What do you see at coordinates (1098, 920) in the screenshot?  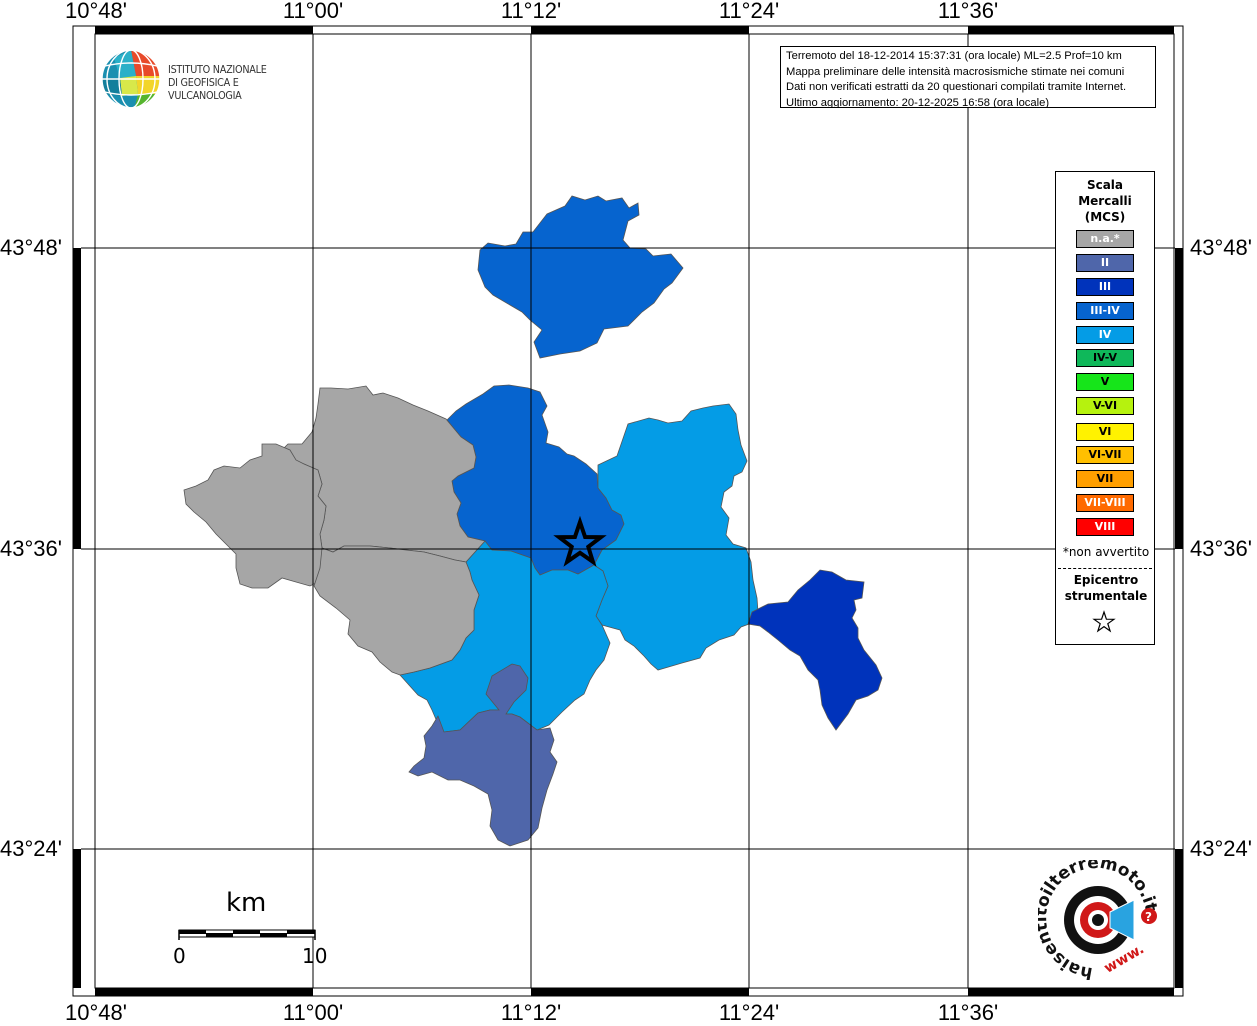 I see `haisentito-logo: haisentitoilterremoto.it www. ?` at bounding box center [1098, 920].